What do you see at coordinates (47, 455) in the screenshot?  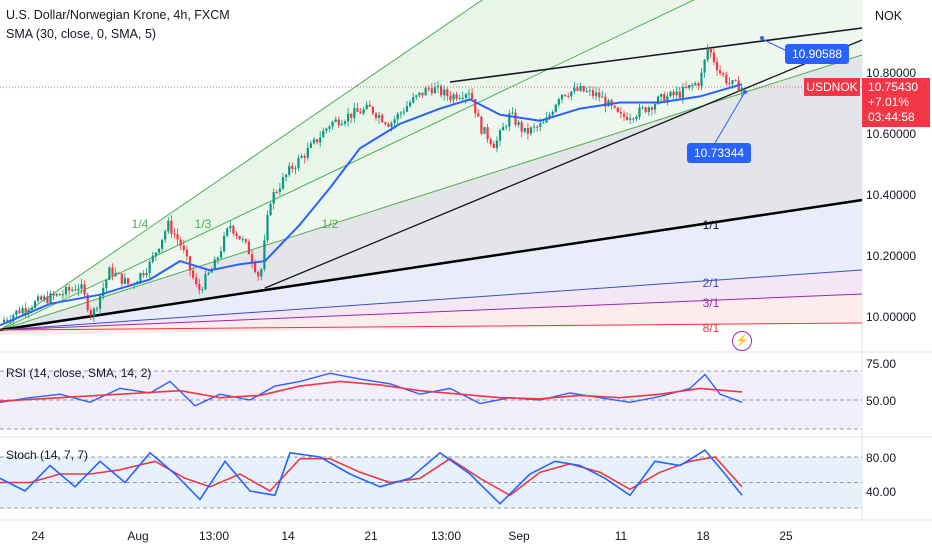 I see `stoch-label: Stoch (14, 7, 7)` at bounding box center [47, 455].